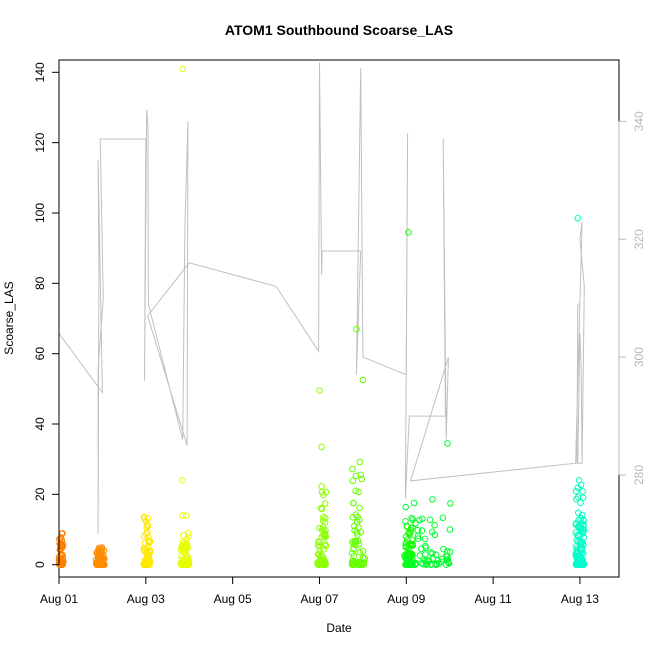  Describe the element at coordinates (40, 213) in the screenshot. I see `y-tick-label: 100` at that location.